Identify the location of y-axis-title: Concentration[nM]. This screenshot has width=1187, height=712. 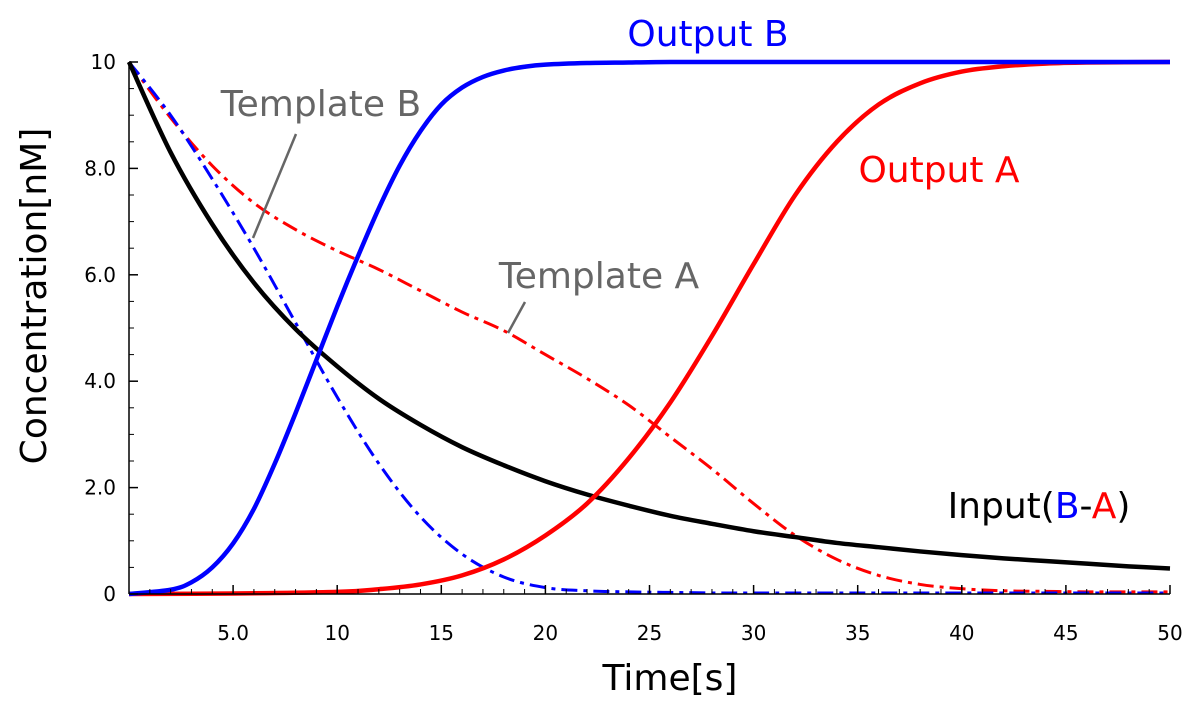
(34, 296).